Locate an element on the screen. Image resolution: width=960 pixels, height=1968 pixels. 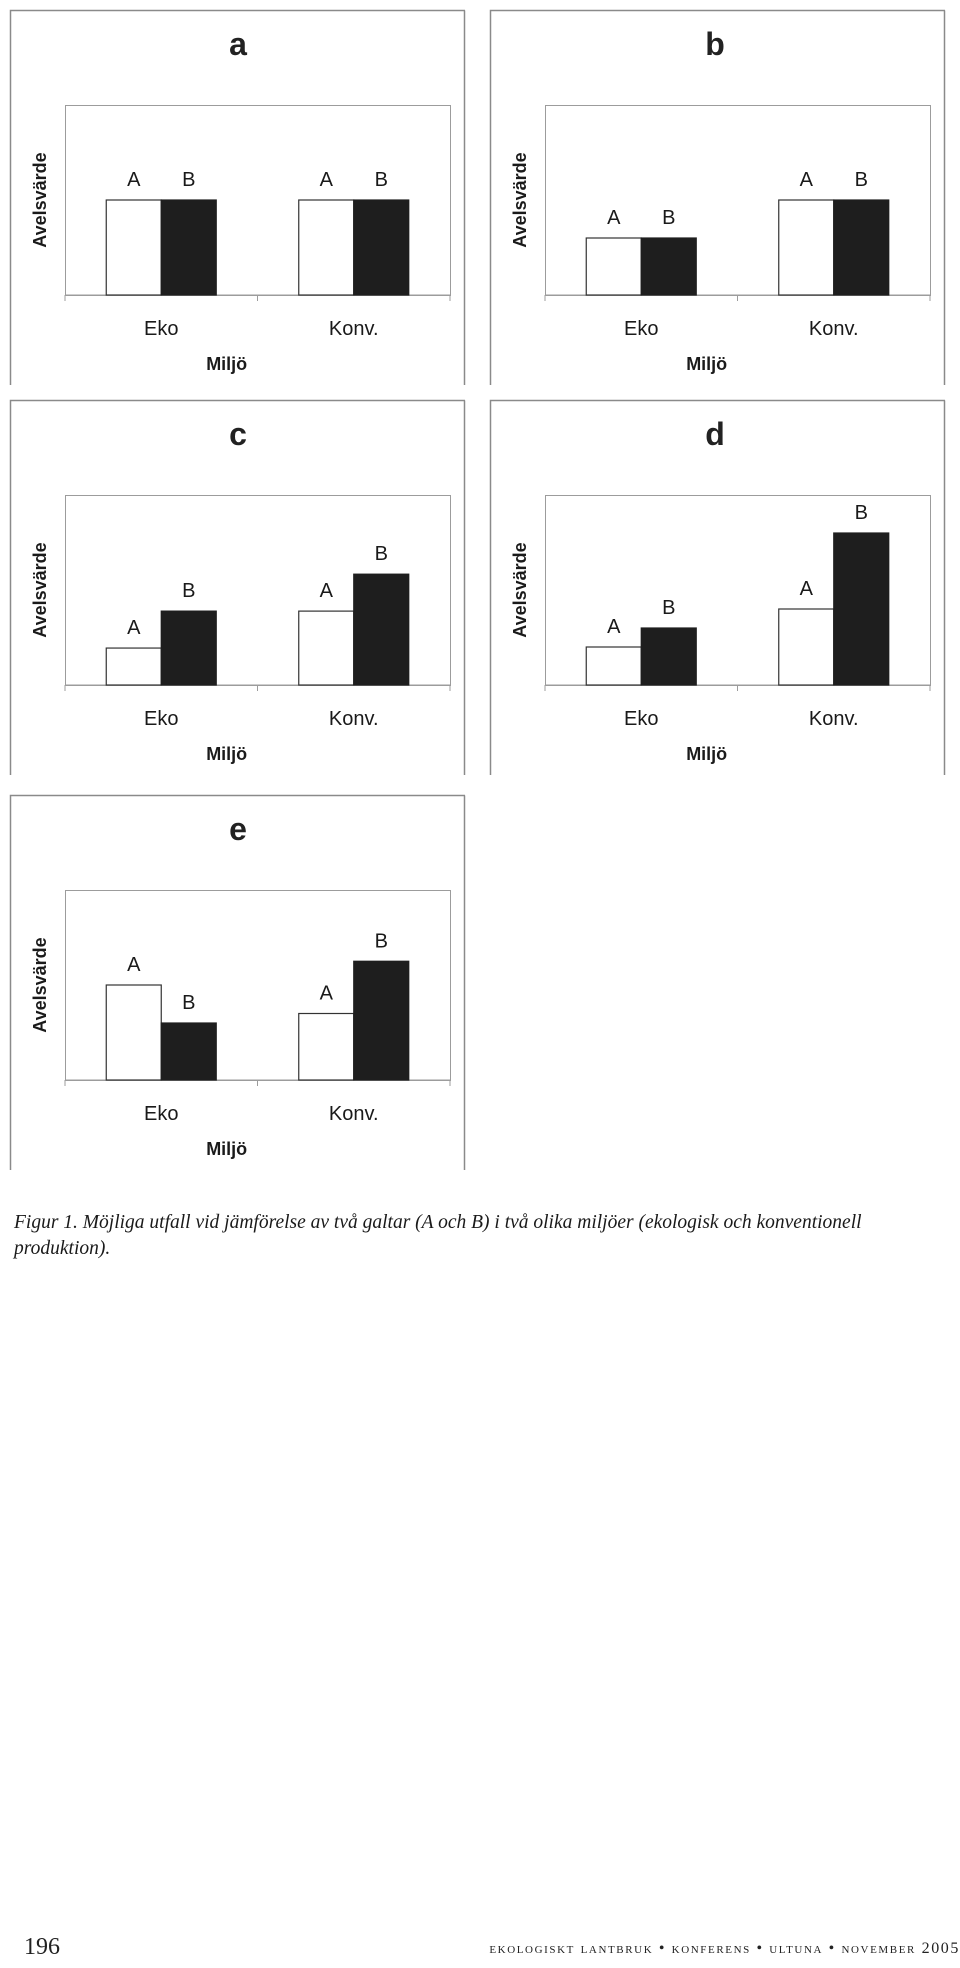
panel-letter: c is located at coordinates (238, 434).